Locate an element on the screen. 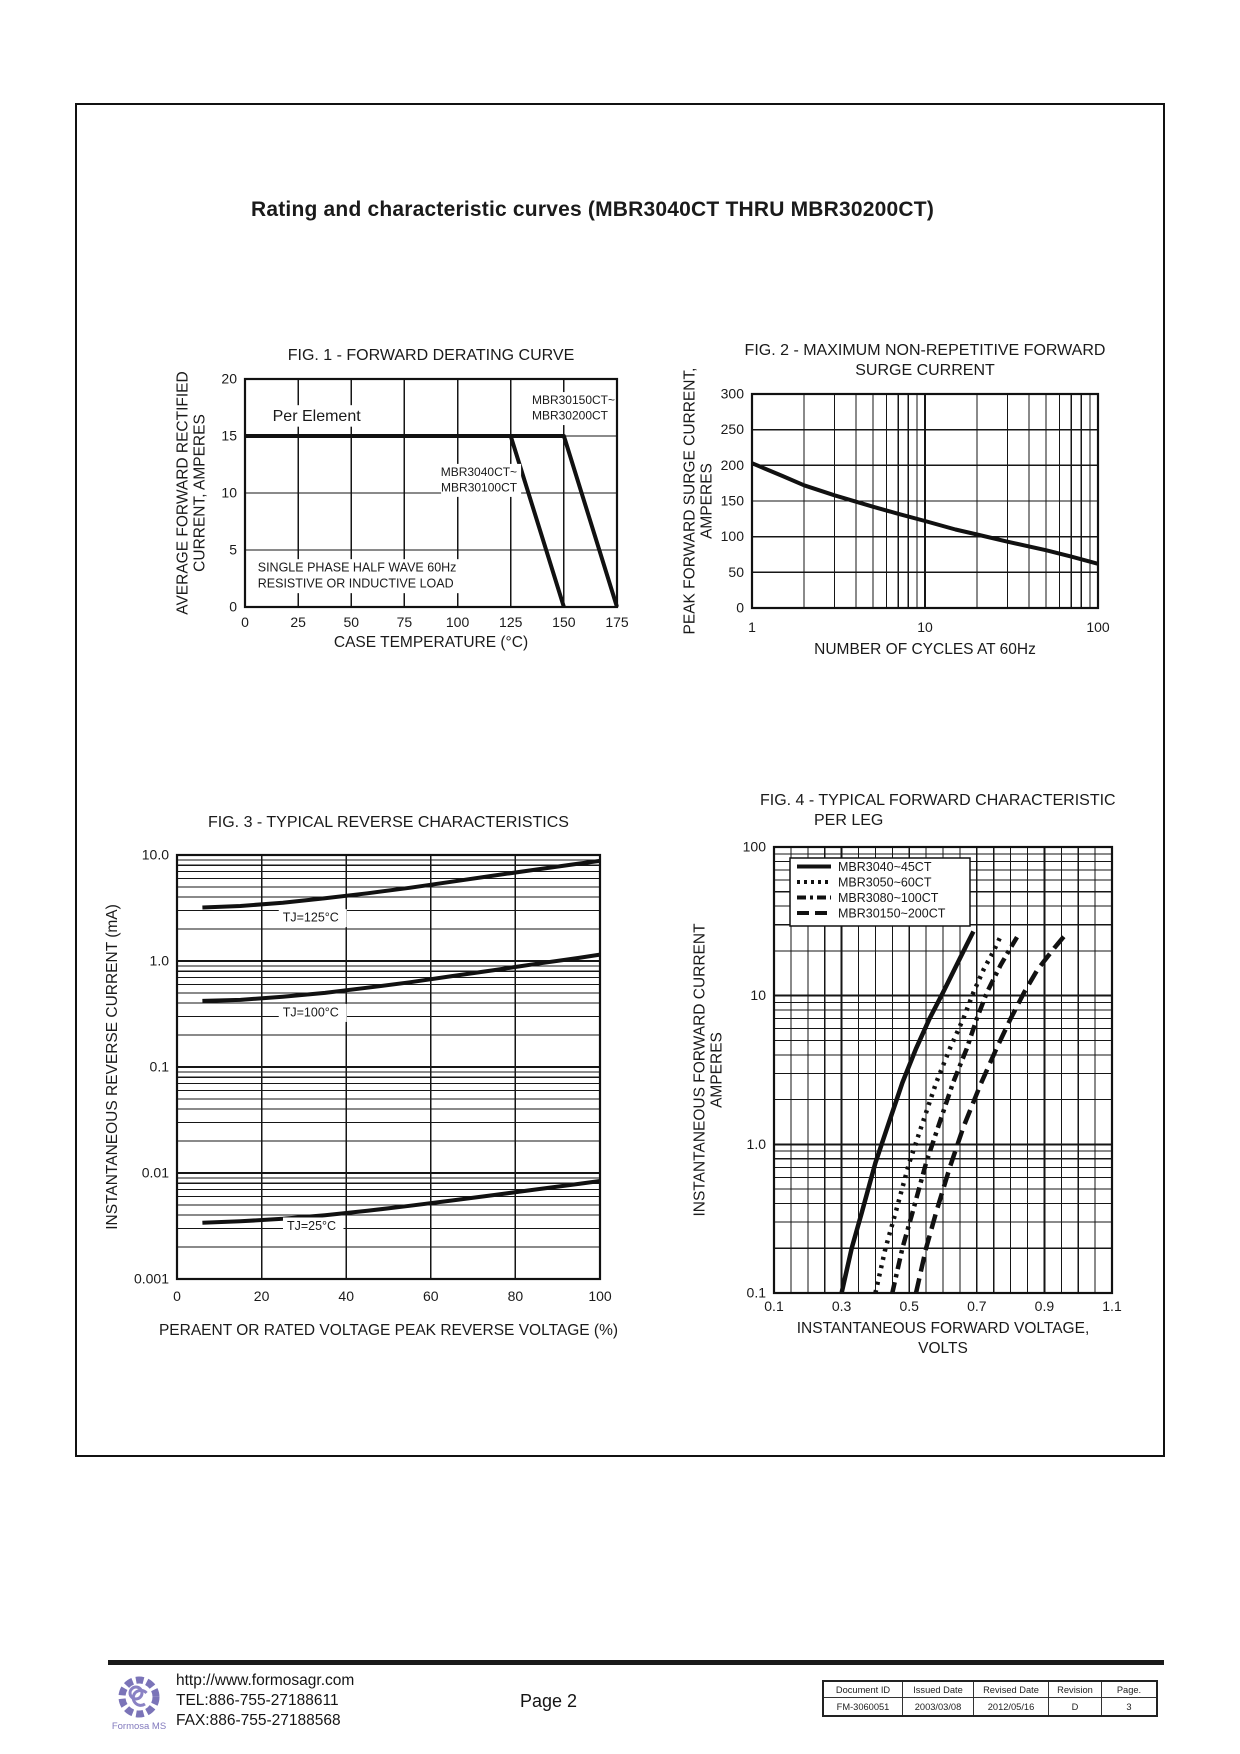 The image size is (1240, 1754). series-MBR30150CT~MBR30200CT is located at coordinates (432, 521).